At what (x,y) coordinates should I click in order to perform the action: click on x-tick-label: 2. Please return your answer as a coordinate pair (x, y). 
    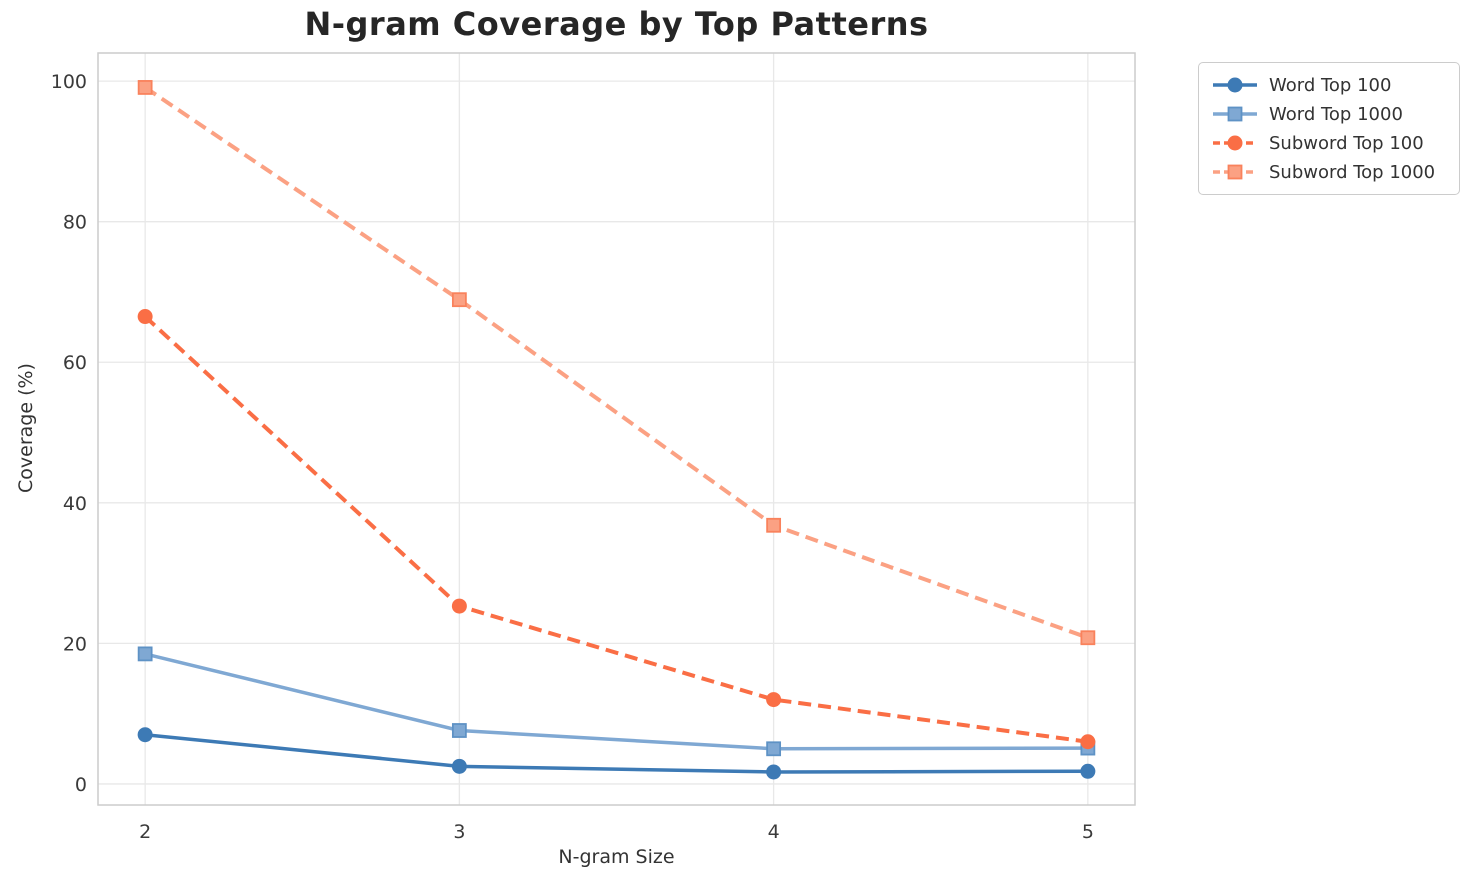
    Looking at the image, I should click on (145, 832).